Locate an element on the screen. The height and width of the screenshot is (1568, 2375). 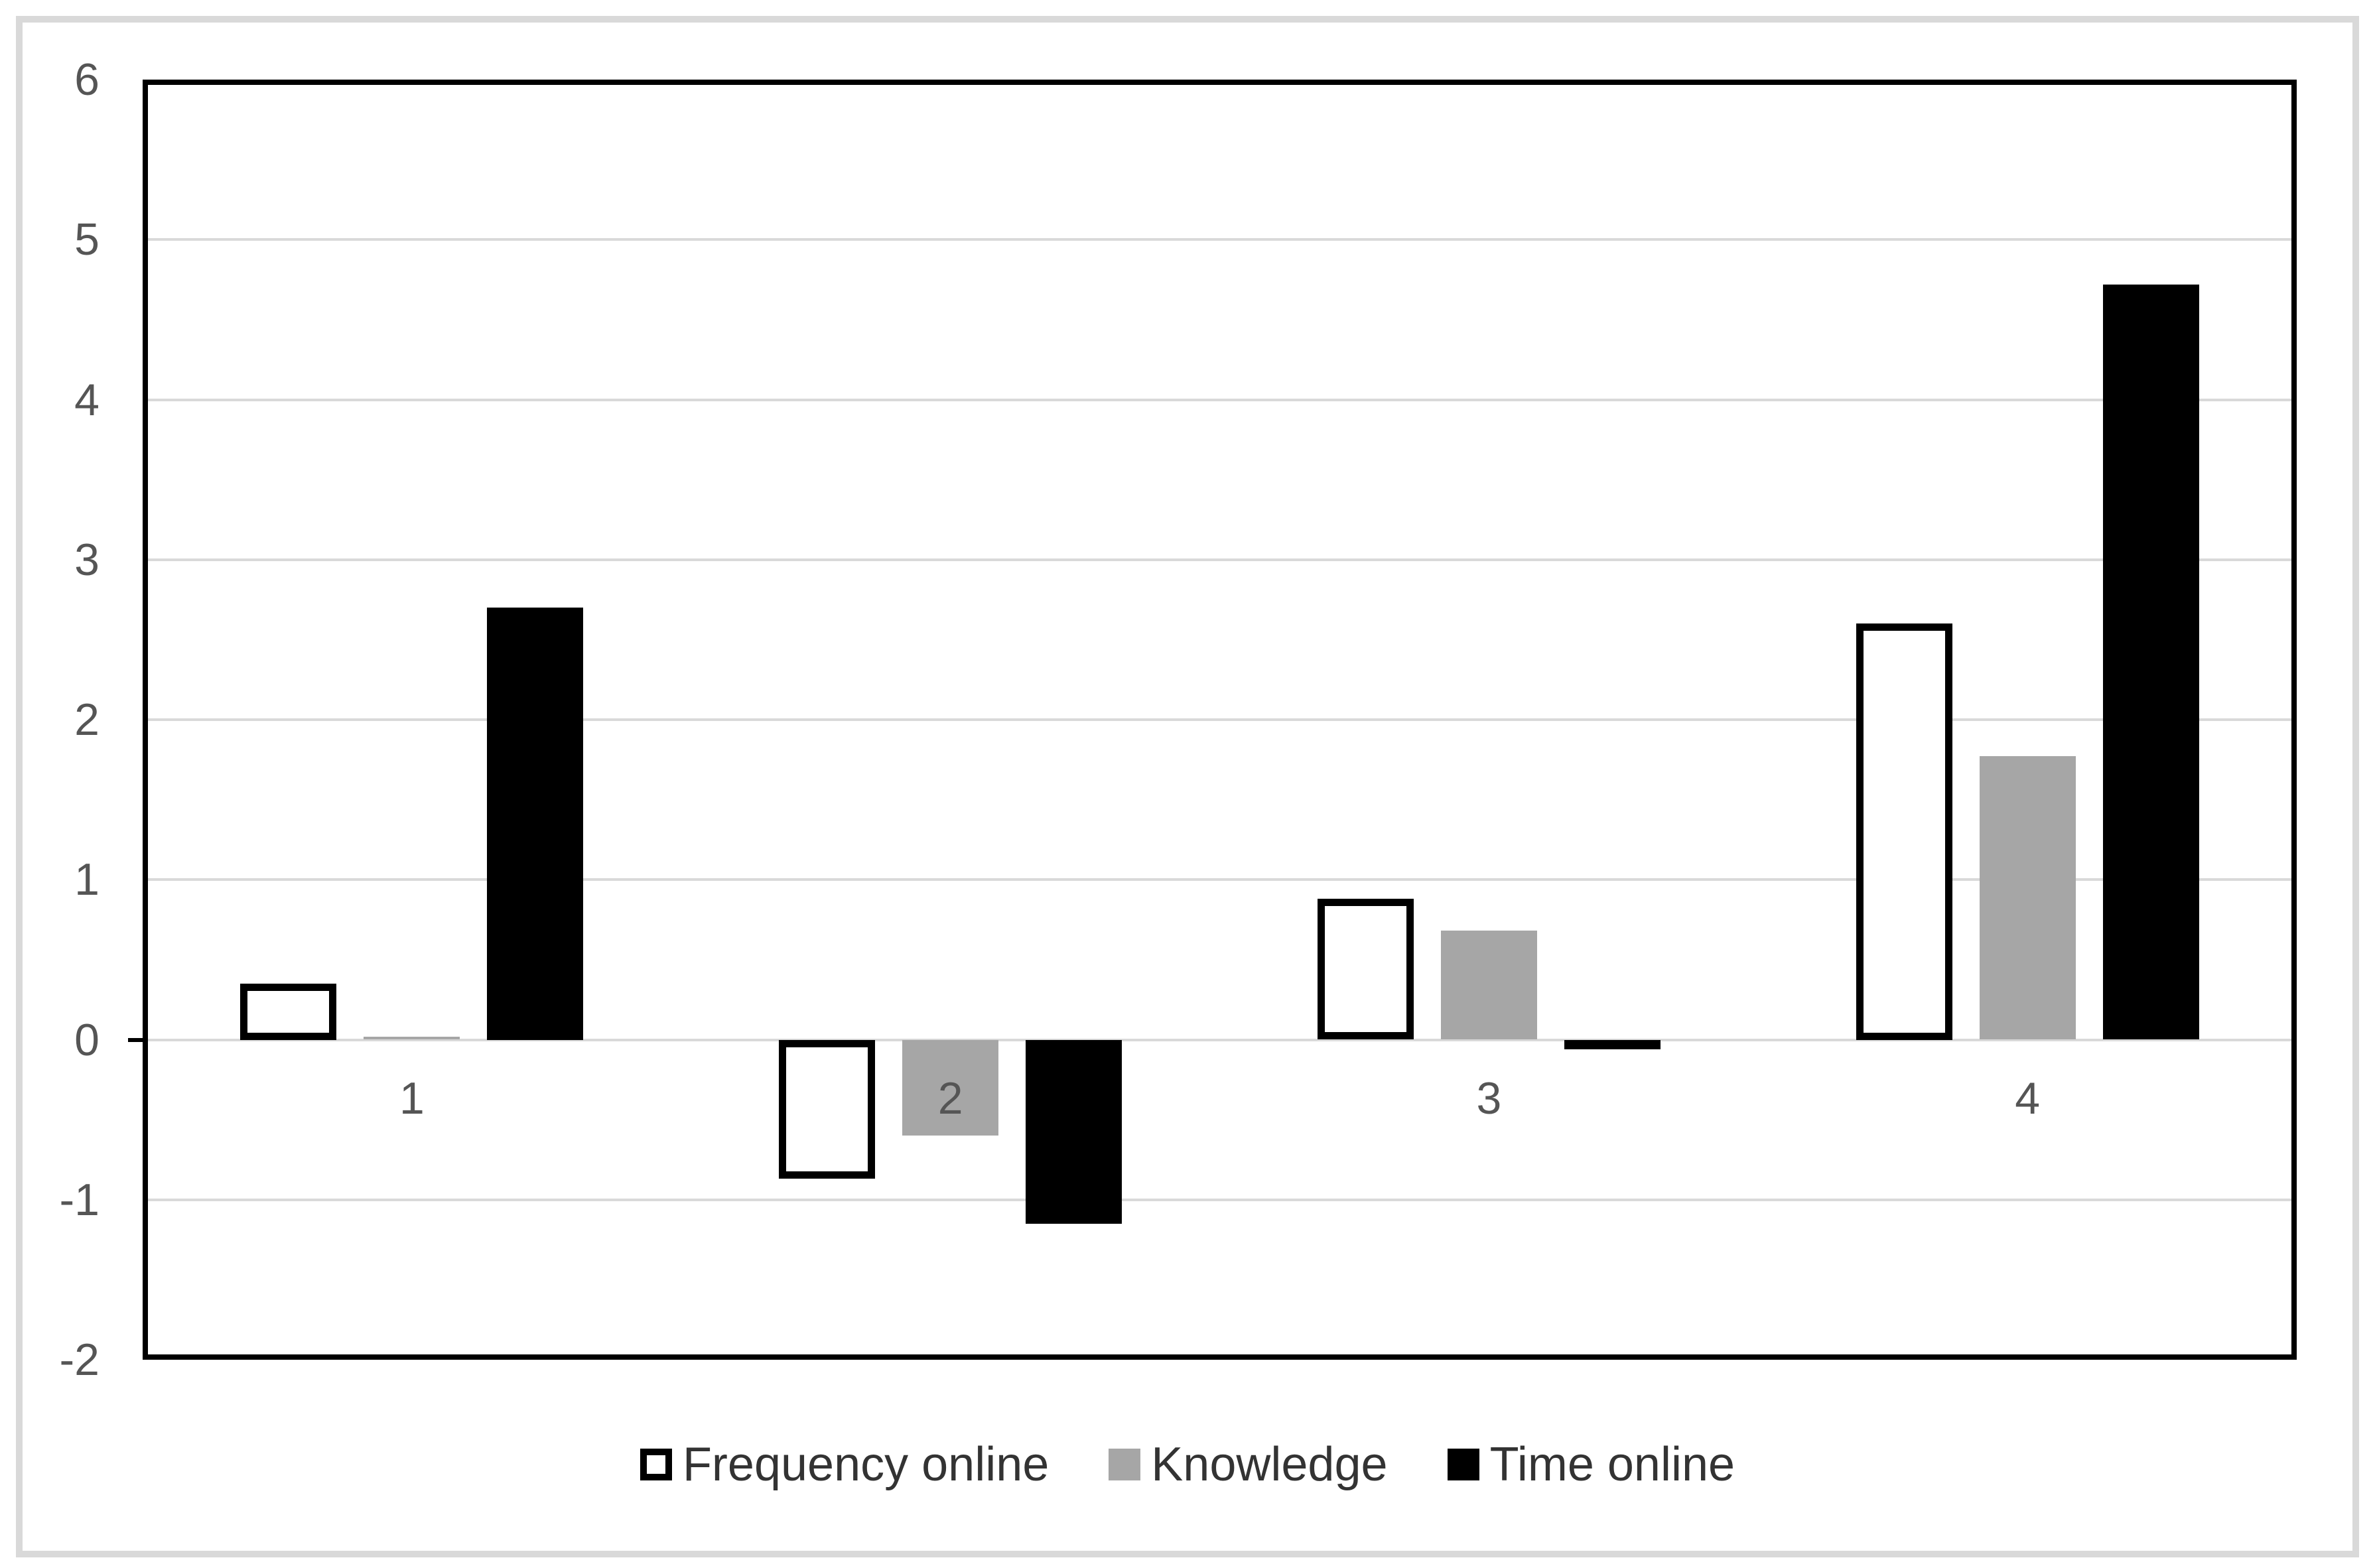
legend-item-knowledge: Knowledge is located at coordinates (1248, 1465).